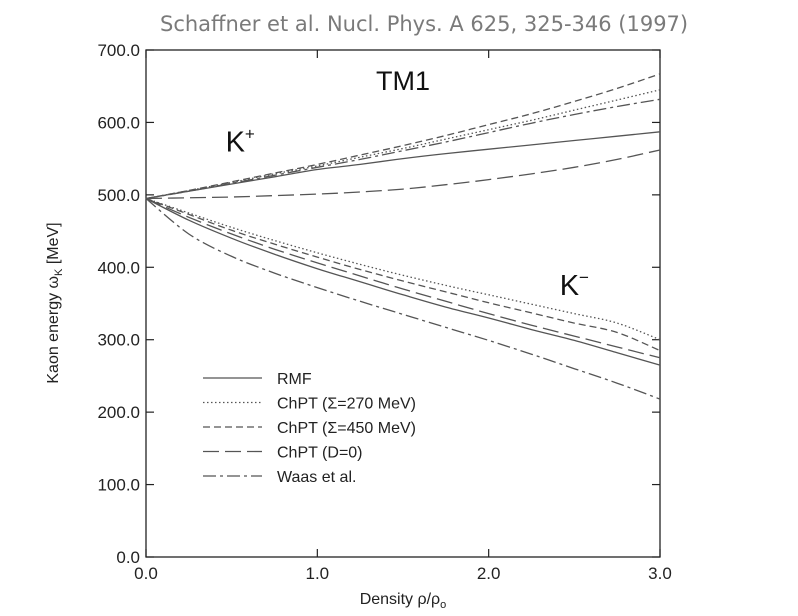 The width and height of the screenshot is (798, 616). What do you see at coordinates (316, 477) in the screenshot?
I see `legend-label-waas-et-al: Waas et al.` at bounding box center [316, 477].